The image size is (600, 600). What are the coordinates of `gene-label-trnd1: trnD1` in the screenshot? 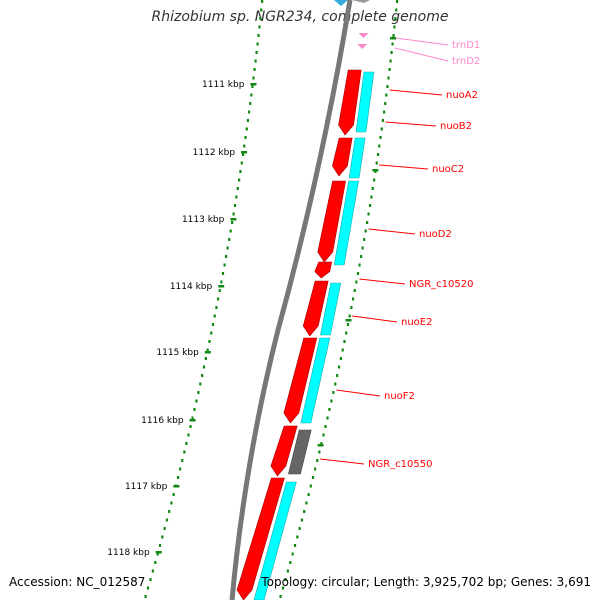 It's located at (466, 45).